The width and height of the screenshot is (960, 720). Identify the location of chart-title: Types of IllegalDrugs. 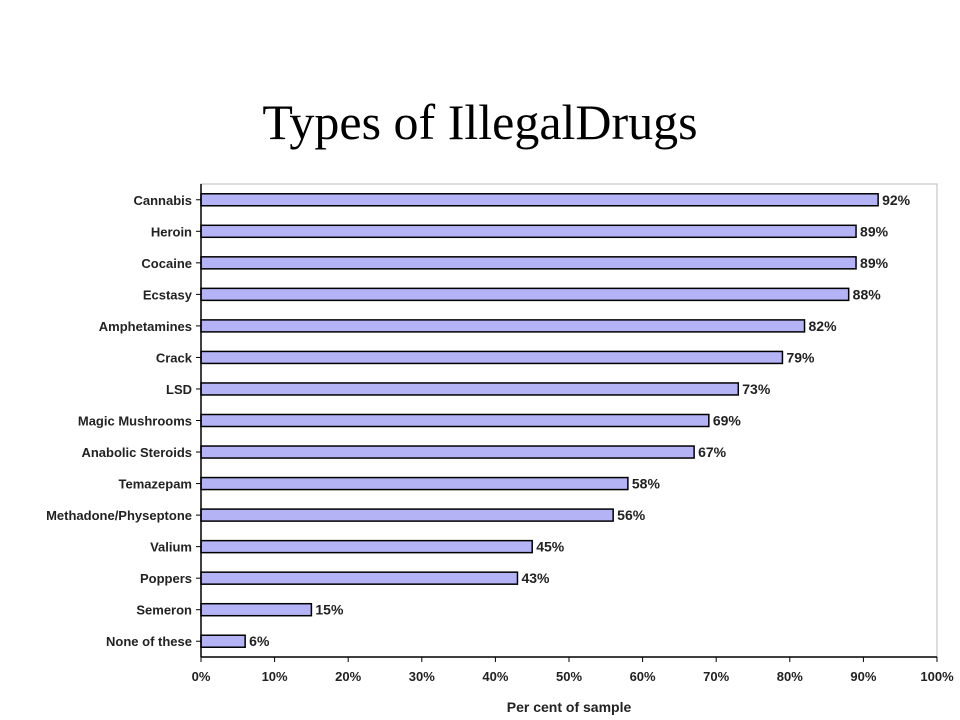
(480, 122).